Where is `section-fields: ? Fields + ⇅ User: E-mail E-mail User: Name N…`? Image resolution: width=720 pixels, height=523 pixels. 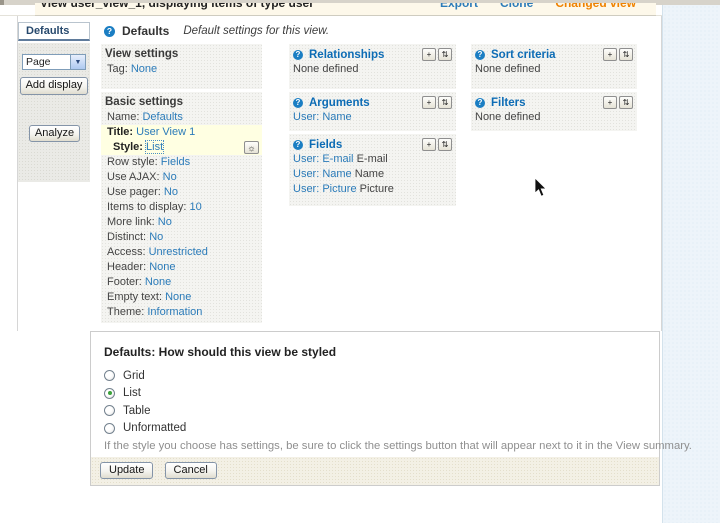 section-fields: ? Fields + ⇅ User: E-mail E-mail User: Name N… is located at coordinates (372, 170).